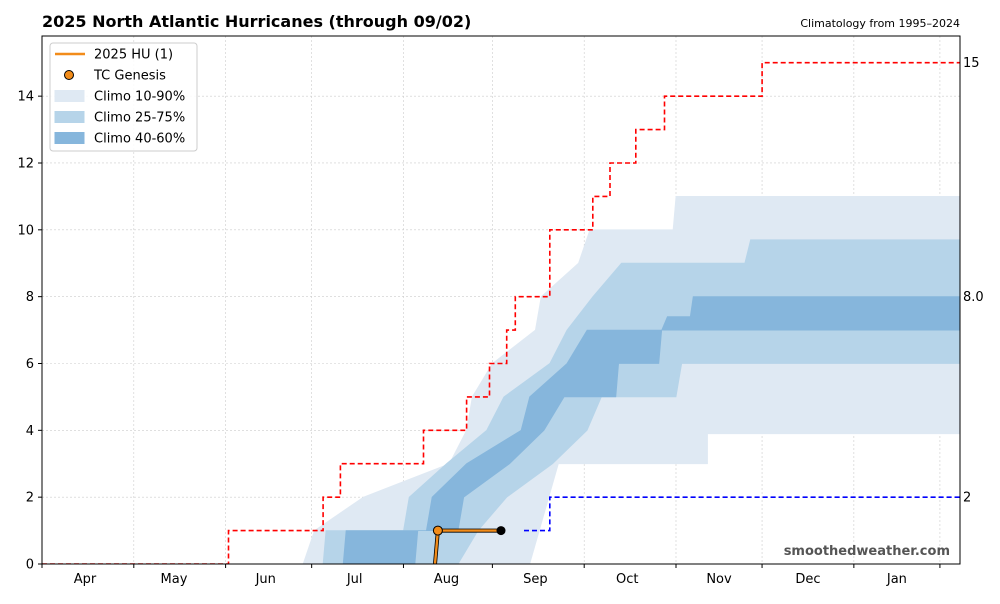  Describe the element at coordinates (354, 579) in the screenshot. I see `x-month-label: Jul` at that location.